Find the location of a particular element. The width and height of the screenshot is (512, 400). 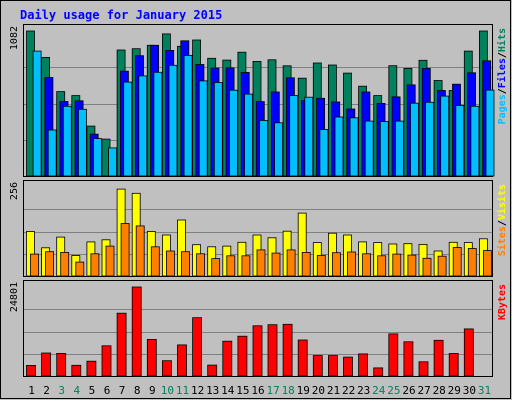

day-label-22: 22 is located at coordinates (348, 390).